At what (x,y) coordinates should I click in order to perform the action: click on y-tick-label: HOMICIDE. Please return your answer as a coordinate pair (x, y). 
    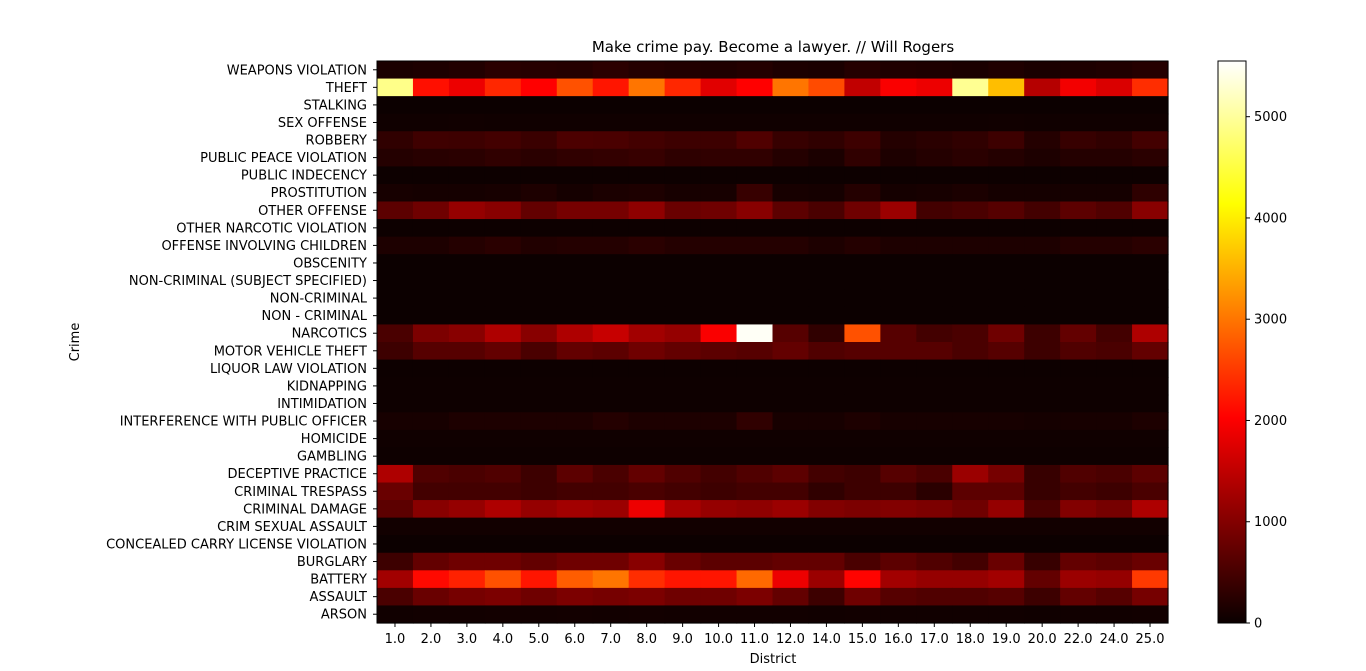
    Looking at the image, I should click on (334, 439).